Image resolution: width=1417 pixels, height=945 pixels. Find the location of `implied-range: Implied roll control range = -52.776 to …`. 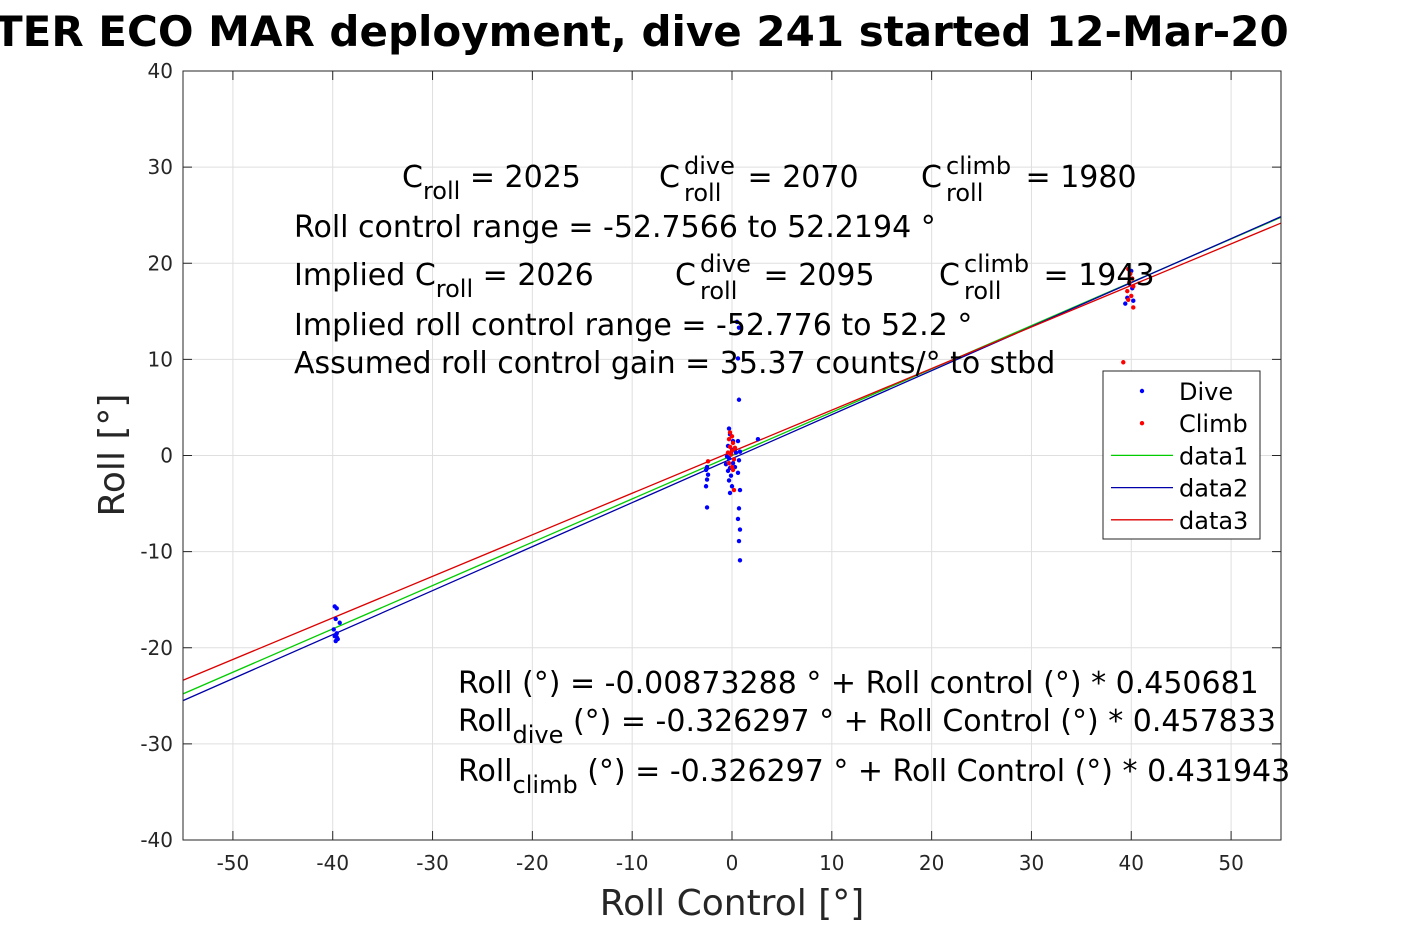

implied-range: Implied roll control range = -52.776 to … is located at coordinates (633, 325).